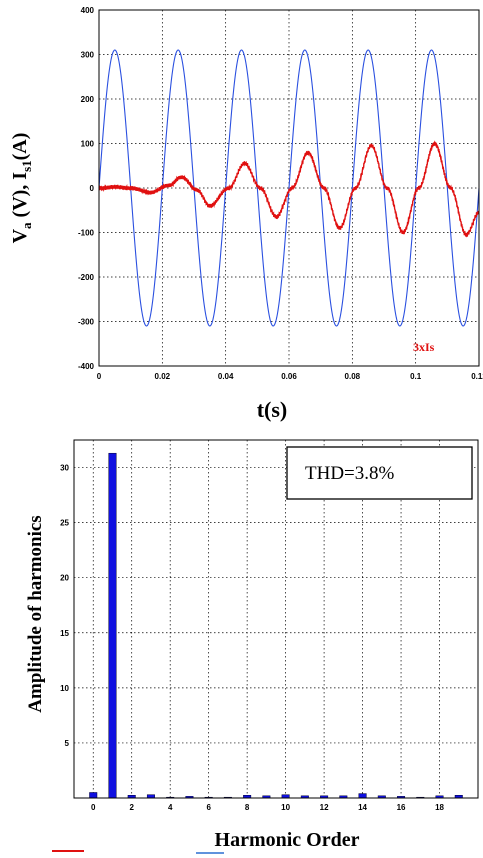 The width and height of the screenshot is (483, 858). What do you see at coordinates (35, 613) in the screenshot?
I see `harmonics-y-axis-title: Amplitude of harmonics` at bounding box center [35, 613].